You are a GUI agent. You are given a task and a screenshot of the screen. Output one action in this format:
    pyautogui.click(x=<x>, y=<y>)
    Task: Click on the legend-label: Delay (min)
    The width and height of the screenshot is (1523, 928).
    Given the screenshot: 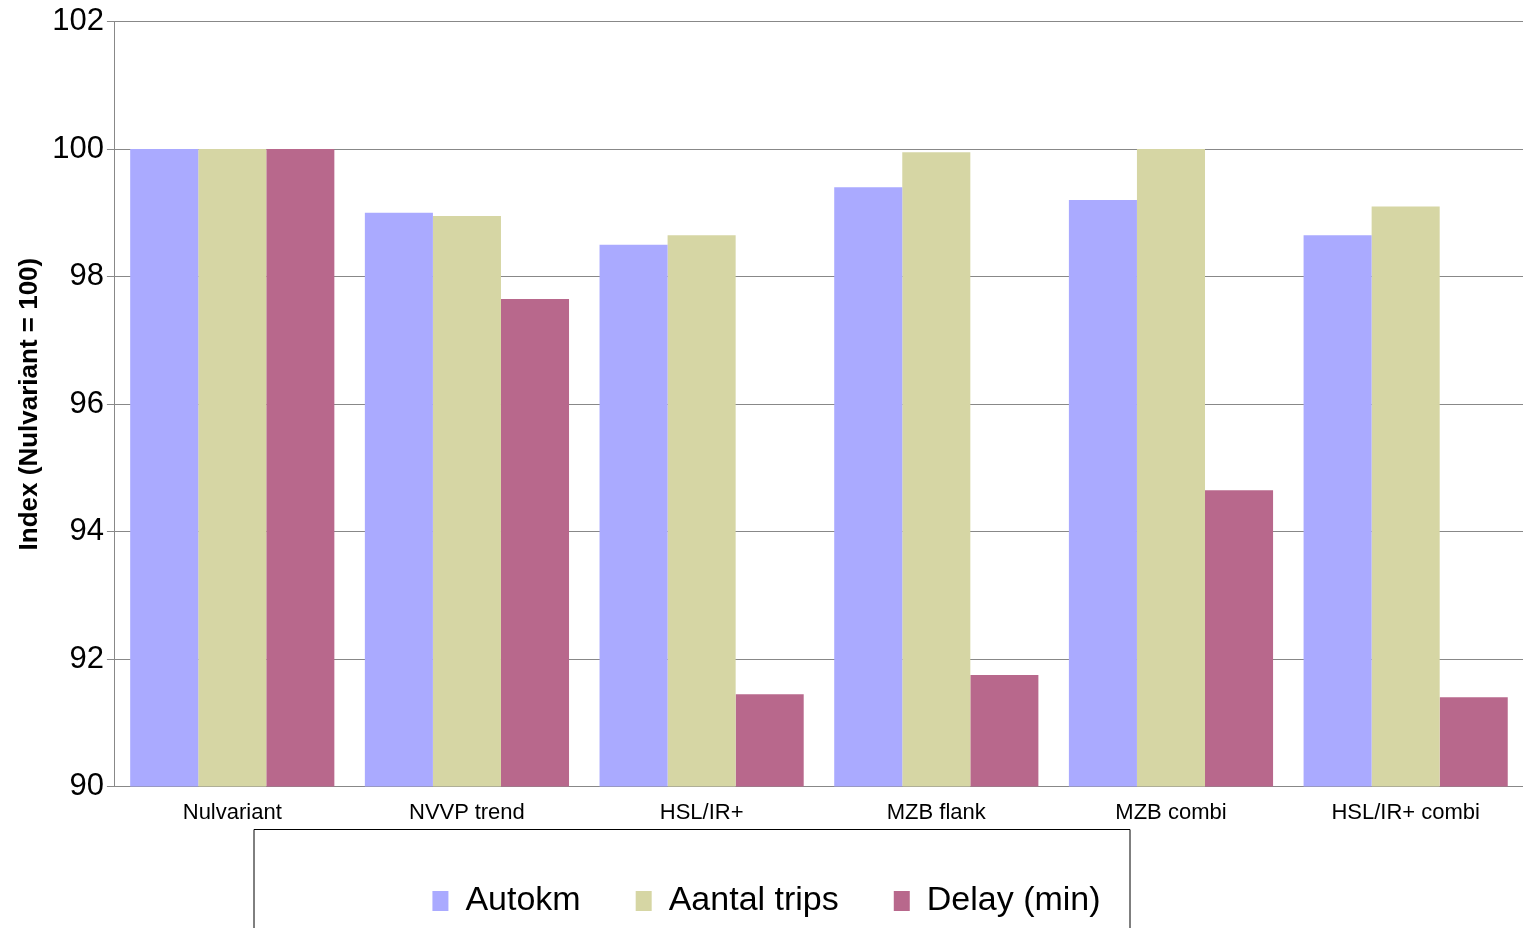 What is the action you would take?
    pyautogui.click(x=1013, y=898)
    